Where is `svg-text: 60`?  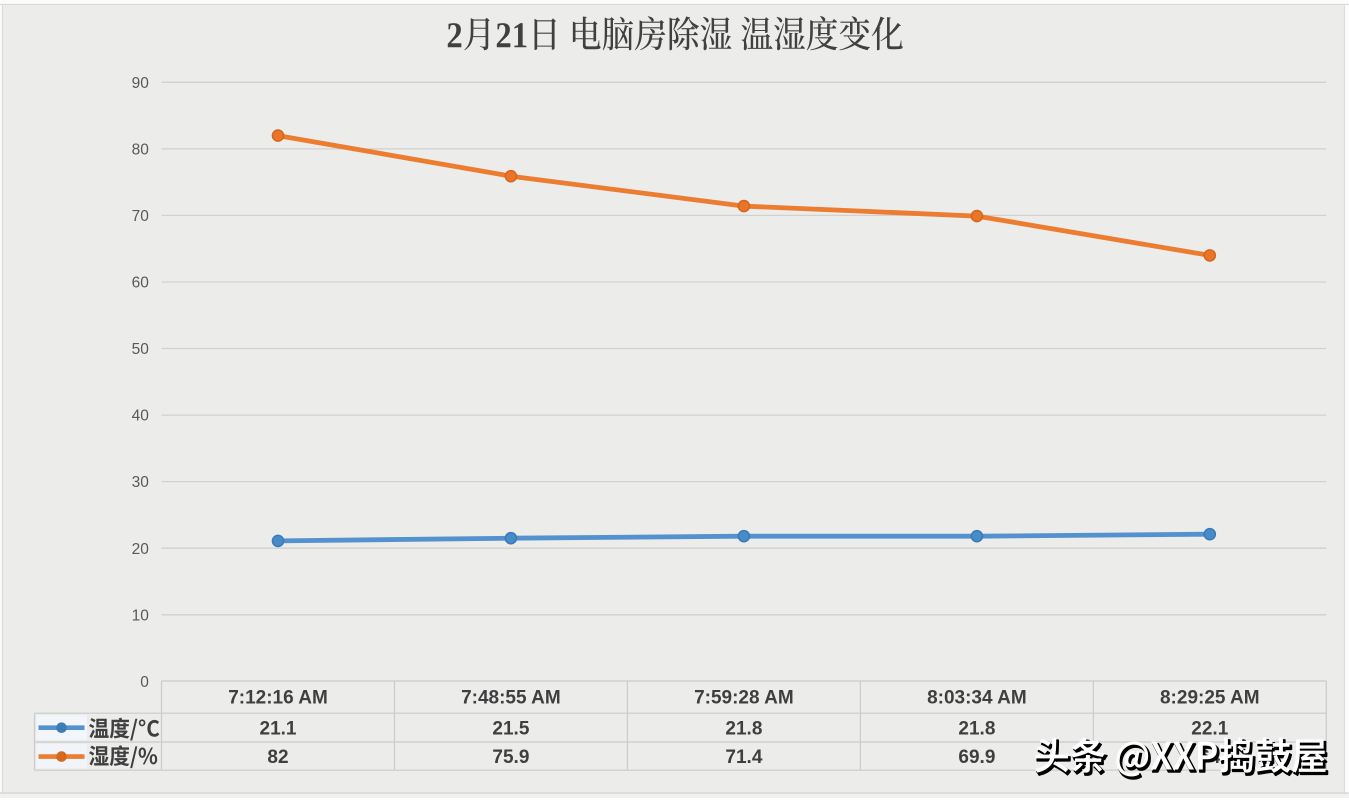 svg-text: 60 is located at coordinates (141, 283).